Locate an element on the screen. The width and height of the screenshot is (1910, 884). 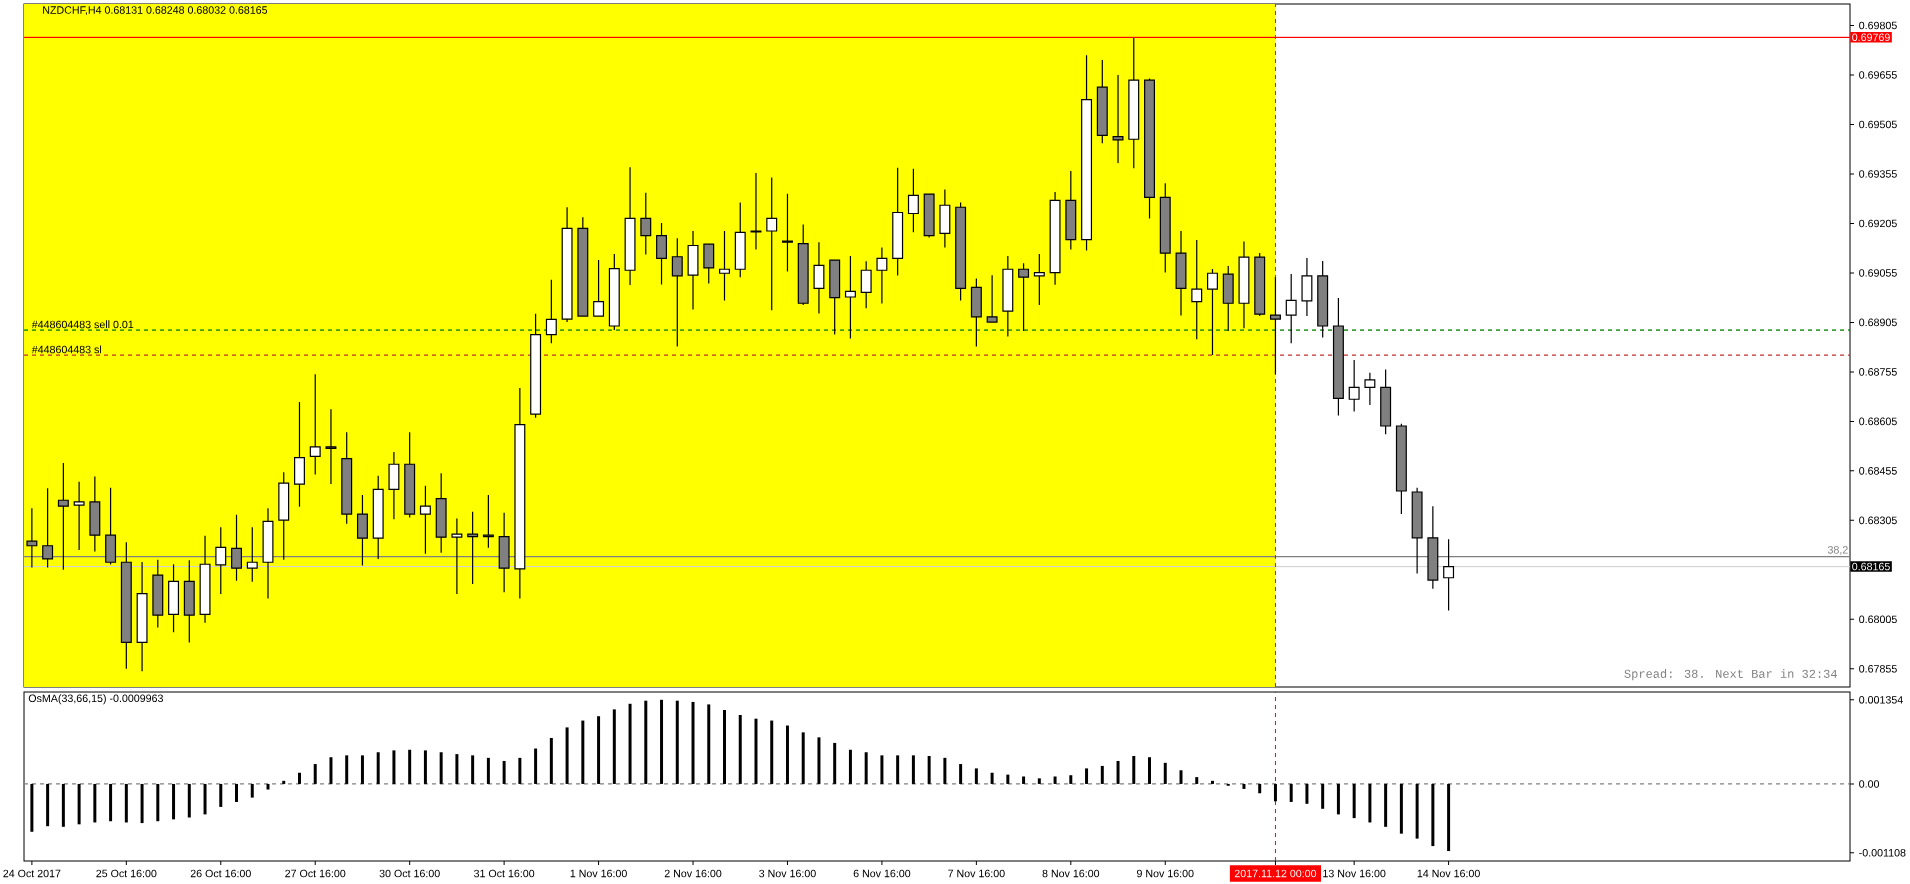
y-tick-label: 0.67855 is located at coordinates (1878, 669).